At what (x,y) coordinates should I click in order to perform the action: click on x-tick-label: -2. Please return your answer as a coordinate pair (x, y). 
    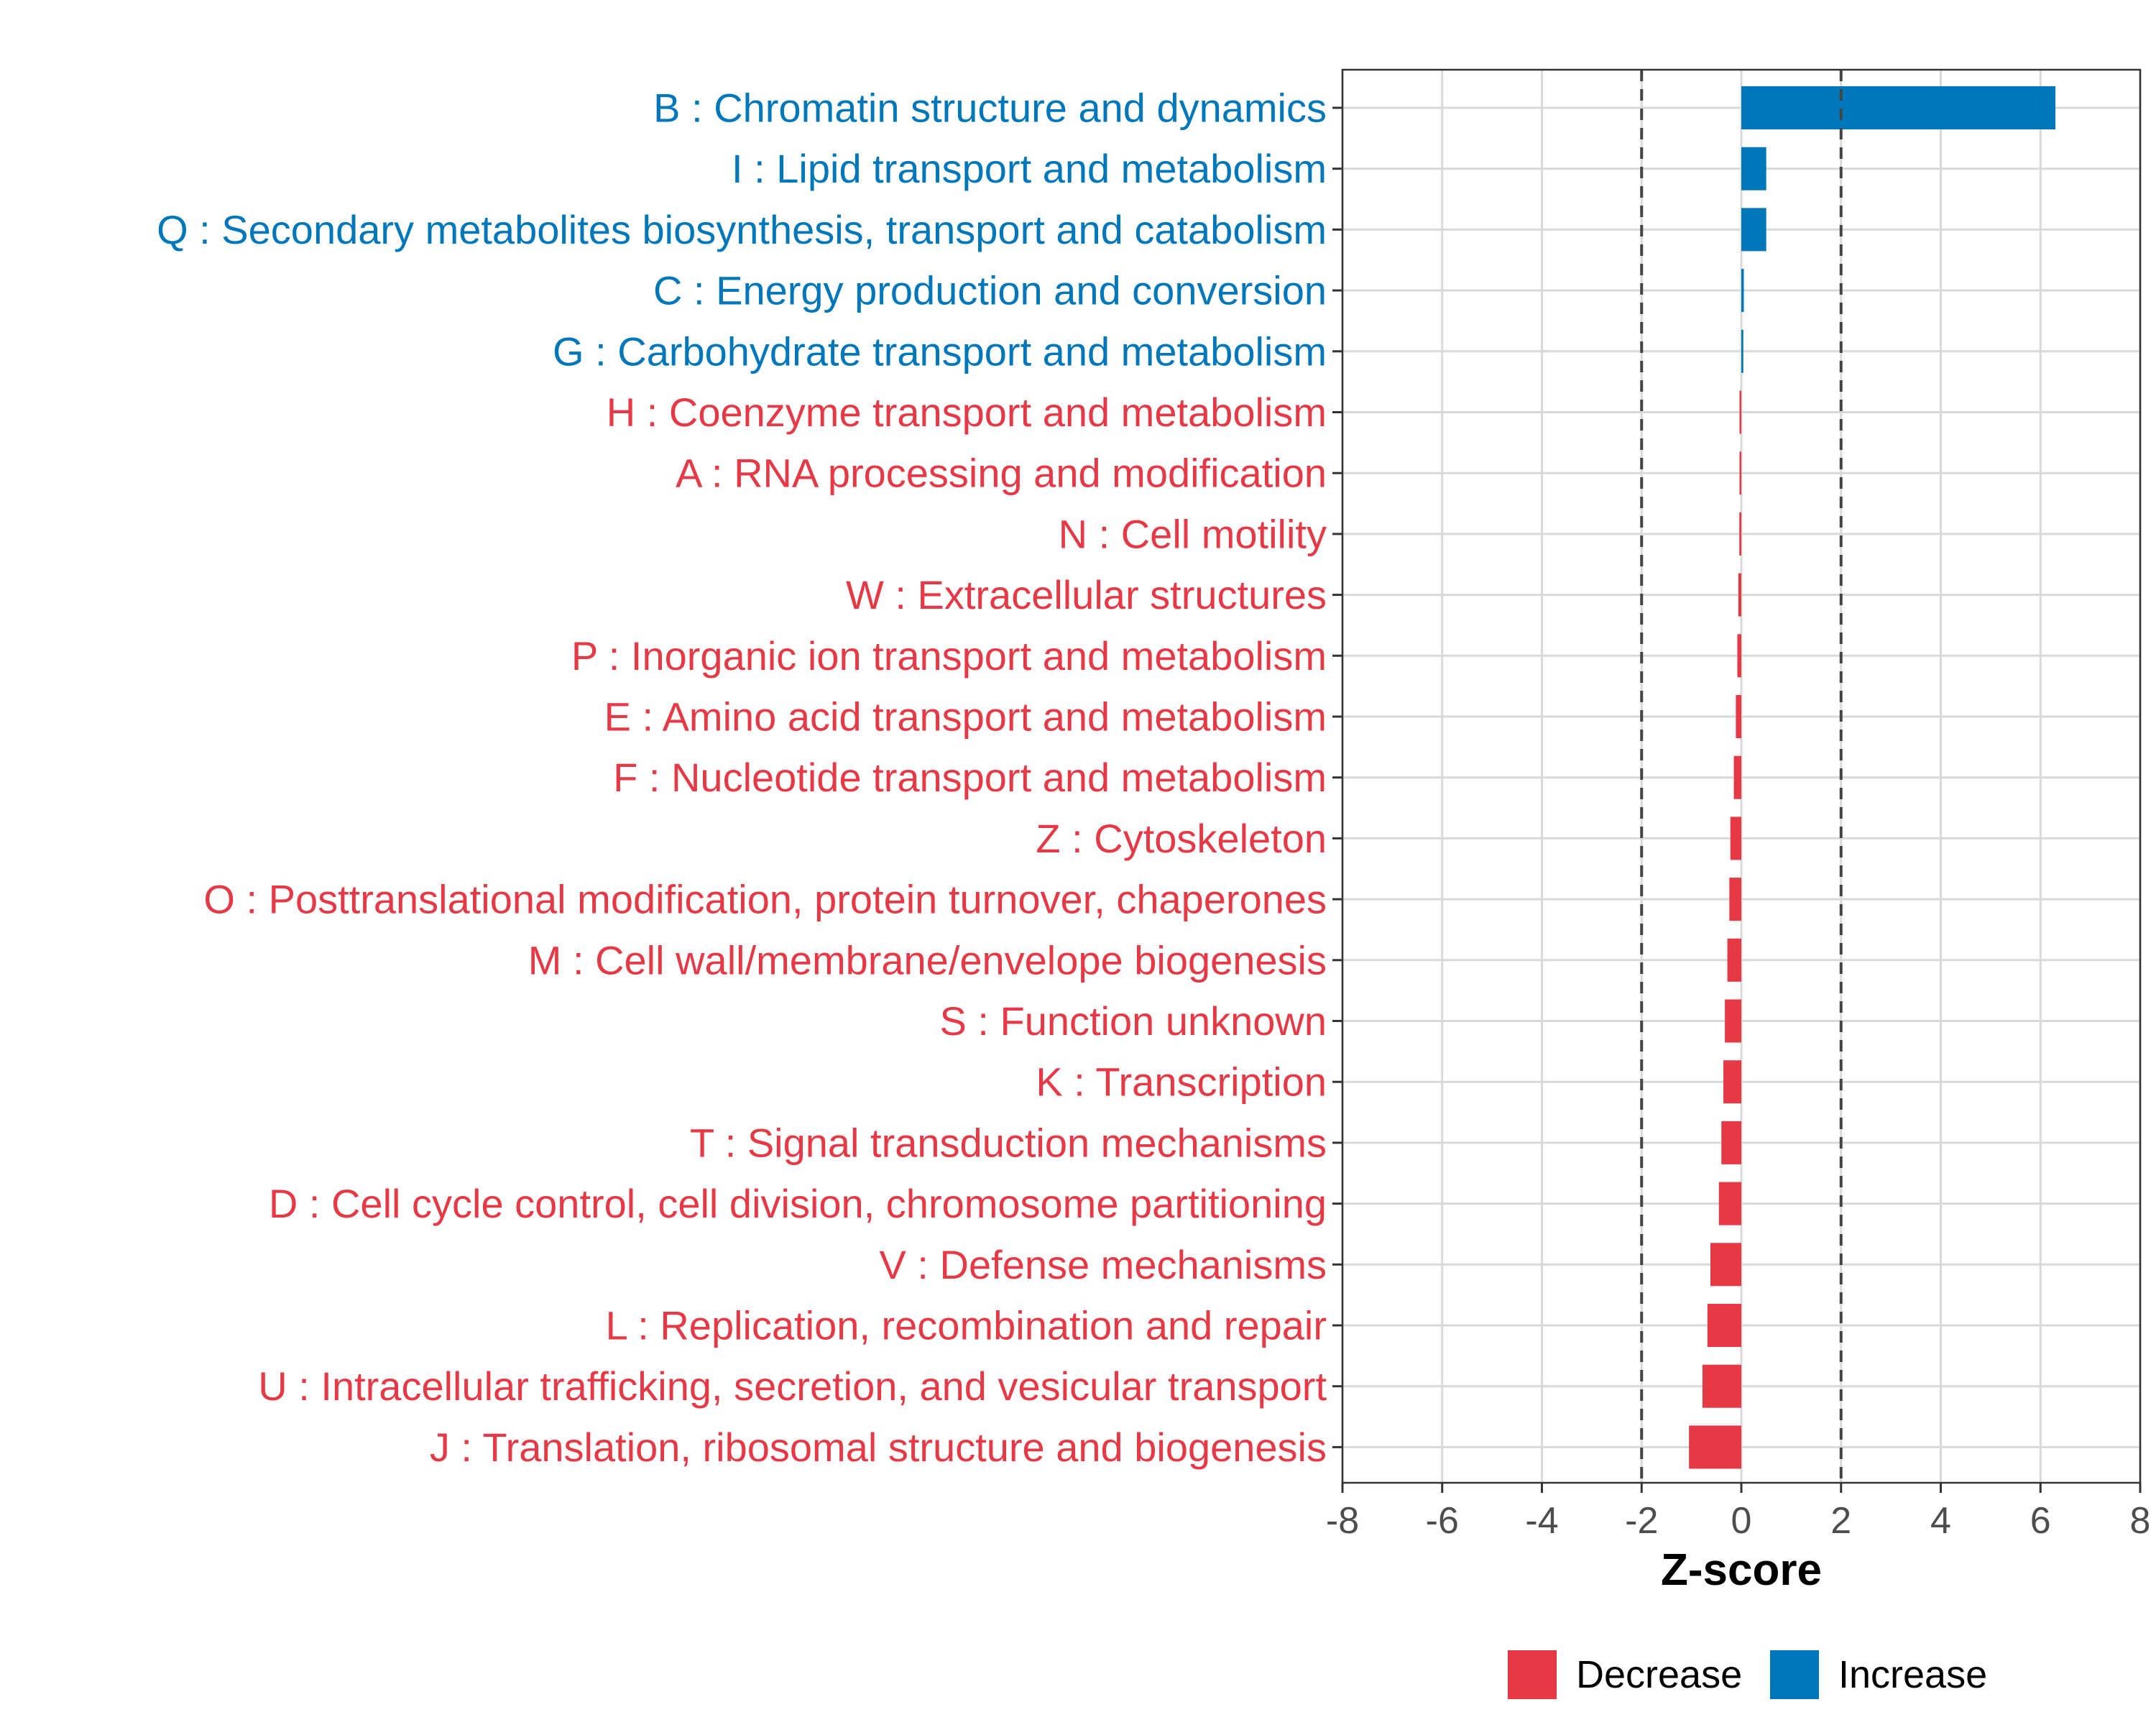
    Looking at the image, I should click on (1641, 1521).